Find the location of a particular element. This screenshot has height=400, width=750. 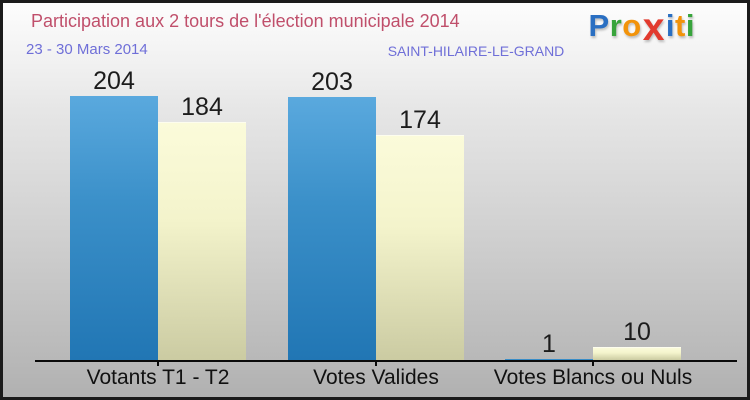

logo-letter: P is located at coordinates (599, 25).